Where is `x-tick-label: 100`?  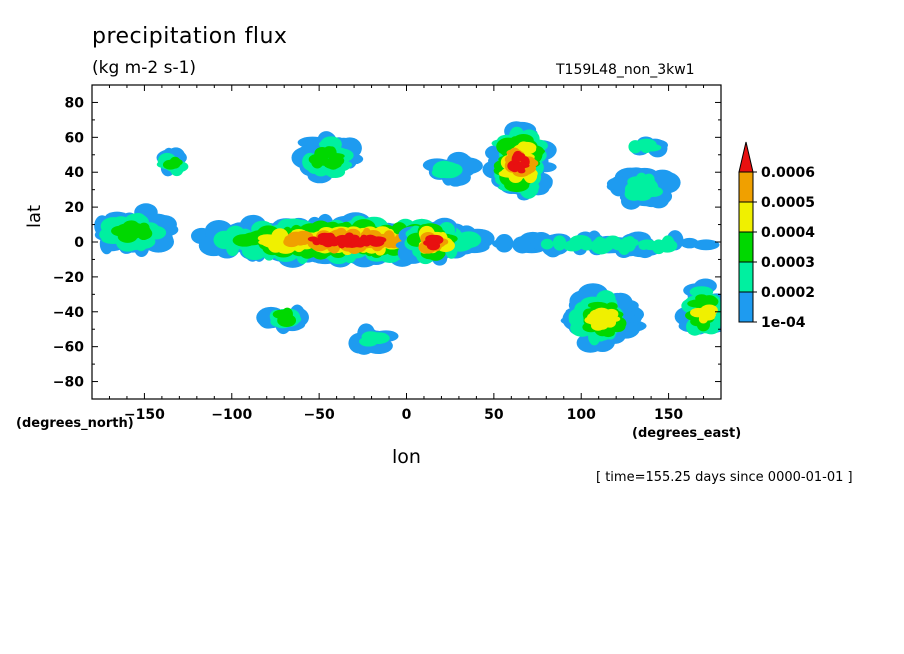
x-tick-label: 100 is located at coordinates (581, 415).